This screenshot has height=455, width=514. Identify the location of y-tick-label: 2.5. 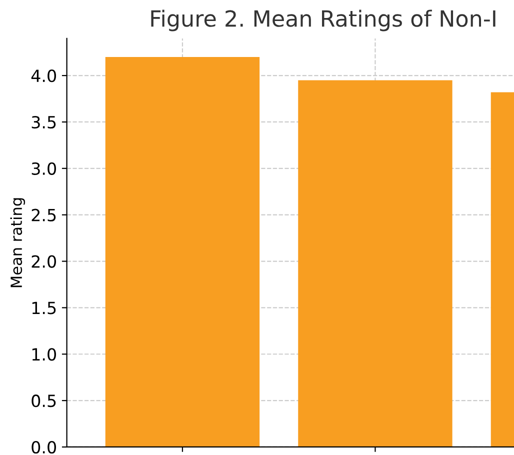
(44, 215).